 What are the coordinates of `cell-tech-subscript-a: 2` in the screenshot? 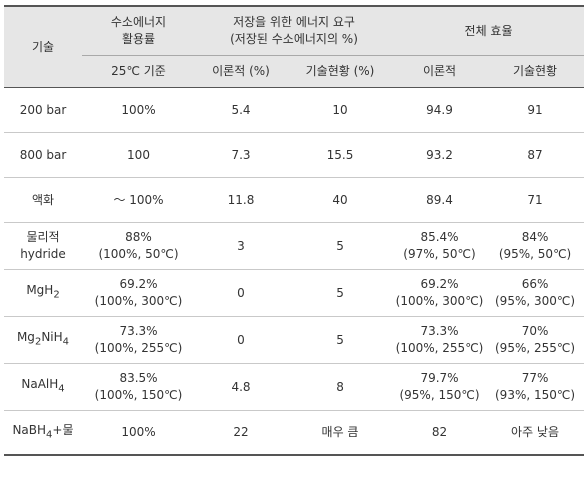 It's located at (38, 342).